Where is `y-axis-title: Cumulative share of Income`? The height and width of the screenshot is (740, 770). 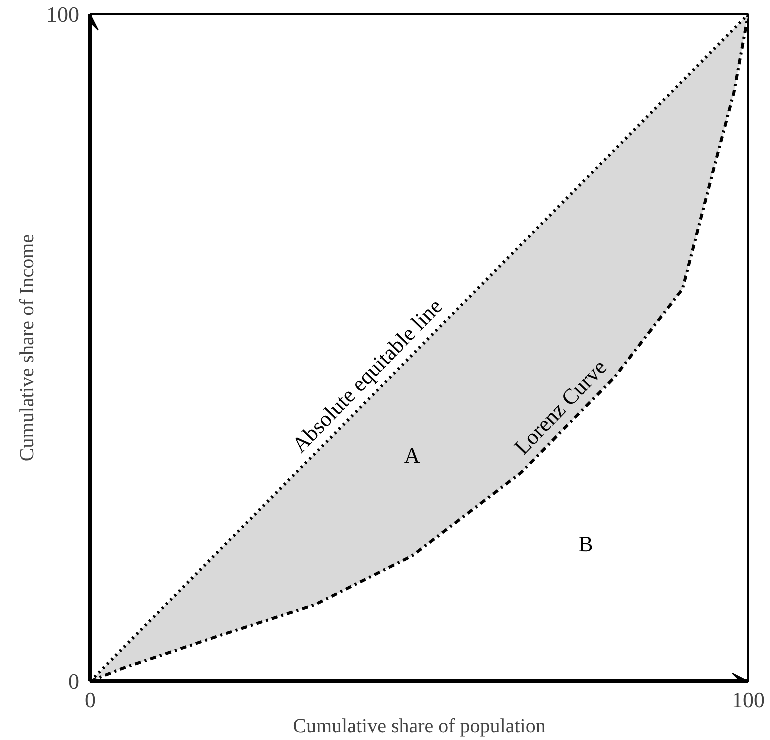 y-axis-title: Cumulative share of Income is located at coordinates (27, 348).